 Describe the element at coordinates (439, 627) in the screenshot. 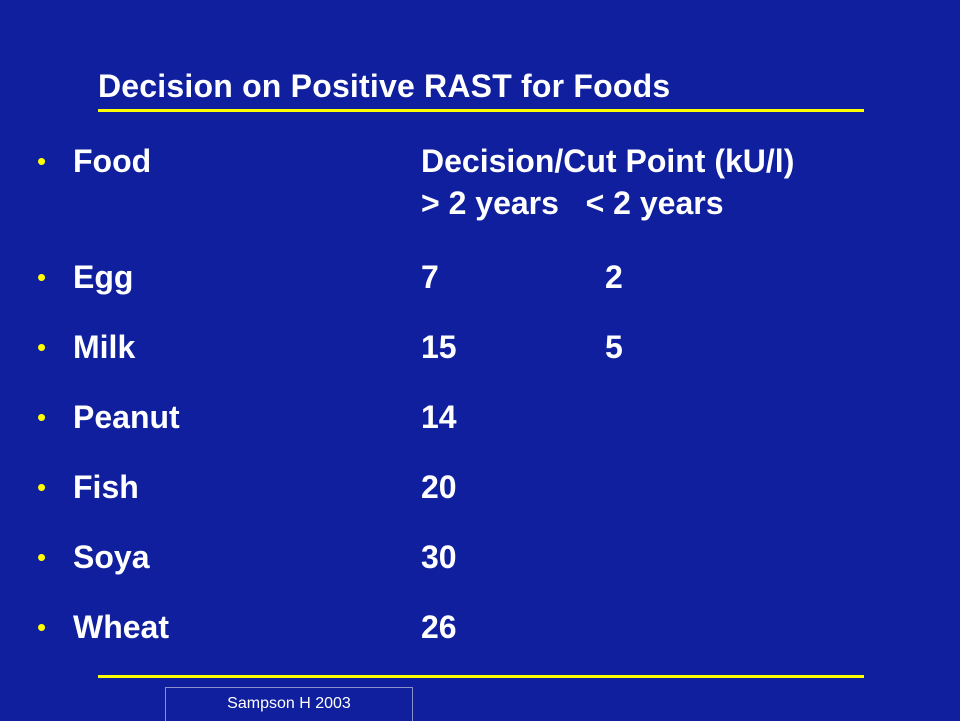

I see `cutpoint-over-2: 26` at that location.